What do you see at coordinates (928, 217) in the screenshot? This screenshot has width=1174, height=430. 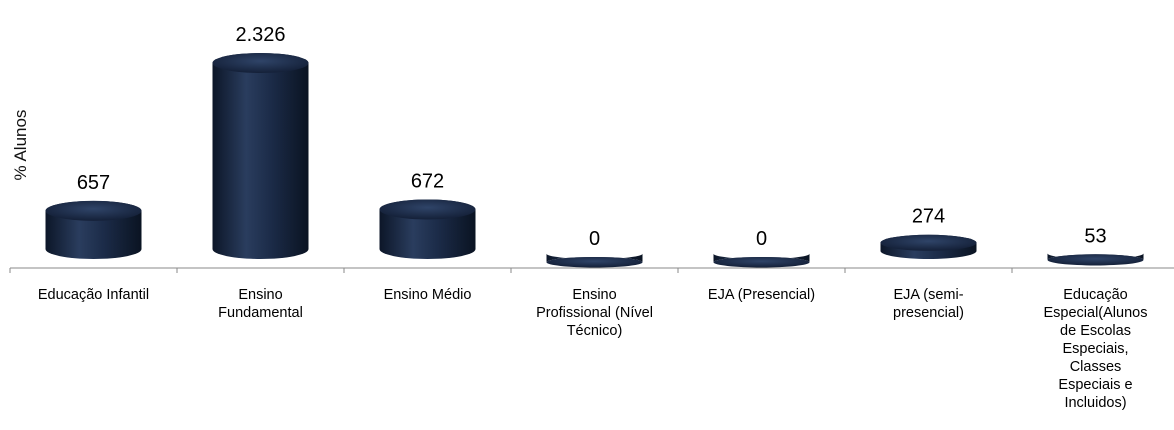 I see `data-label: 274` at bounding box center [928, 217].